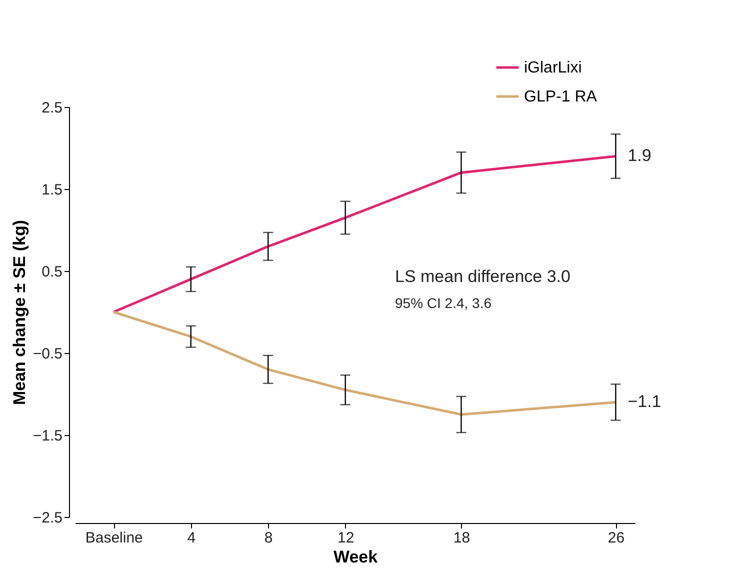 This screenshot has width=746, height=581. Describe the element at coordinates (47, 354) in the screenshot. I see `y-tick-label: −0.5` at that location.